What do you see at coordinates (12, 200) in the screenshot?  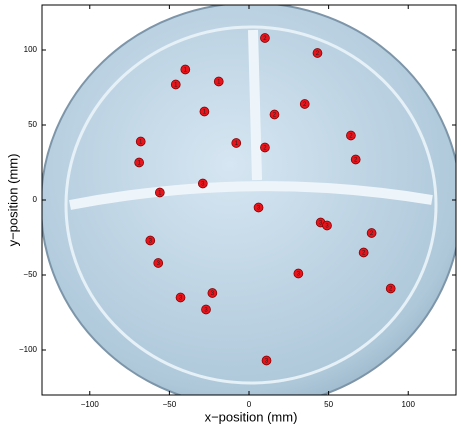 I see `y-axis-label: y−position (mm)` at bounding box center [12, 200].